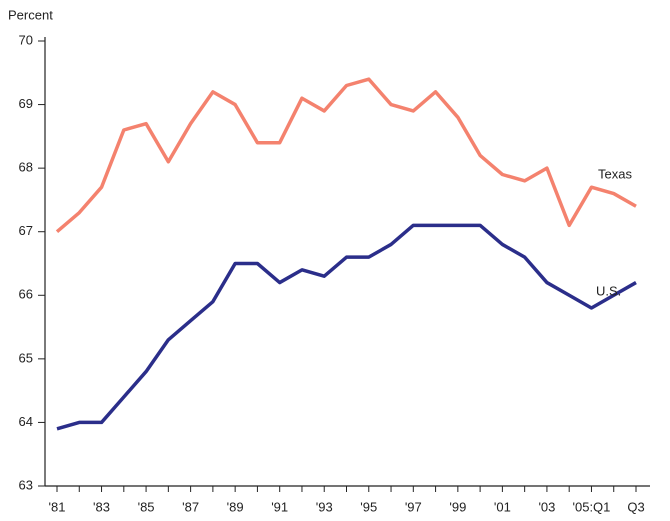 The height and width of the screenshot is (521, 670). What do you see at coordinates (457, 506) in the screenshot?
I see `x-tick-label: '99` at bounding box center [457, 506].